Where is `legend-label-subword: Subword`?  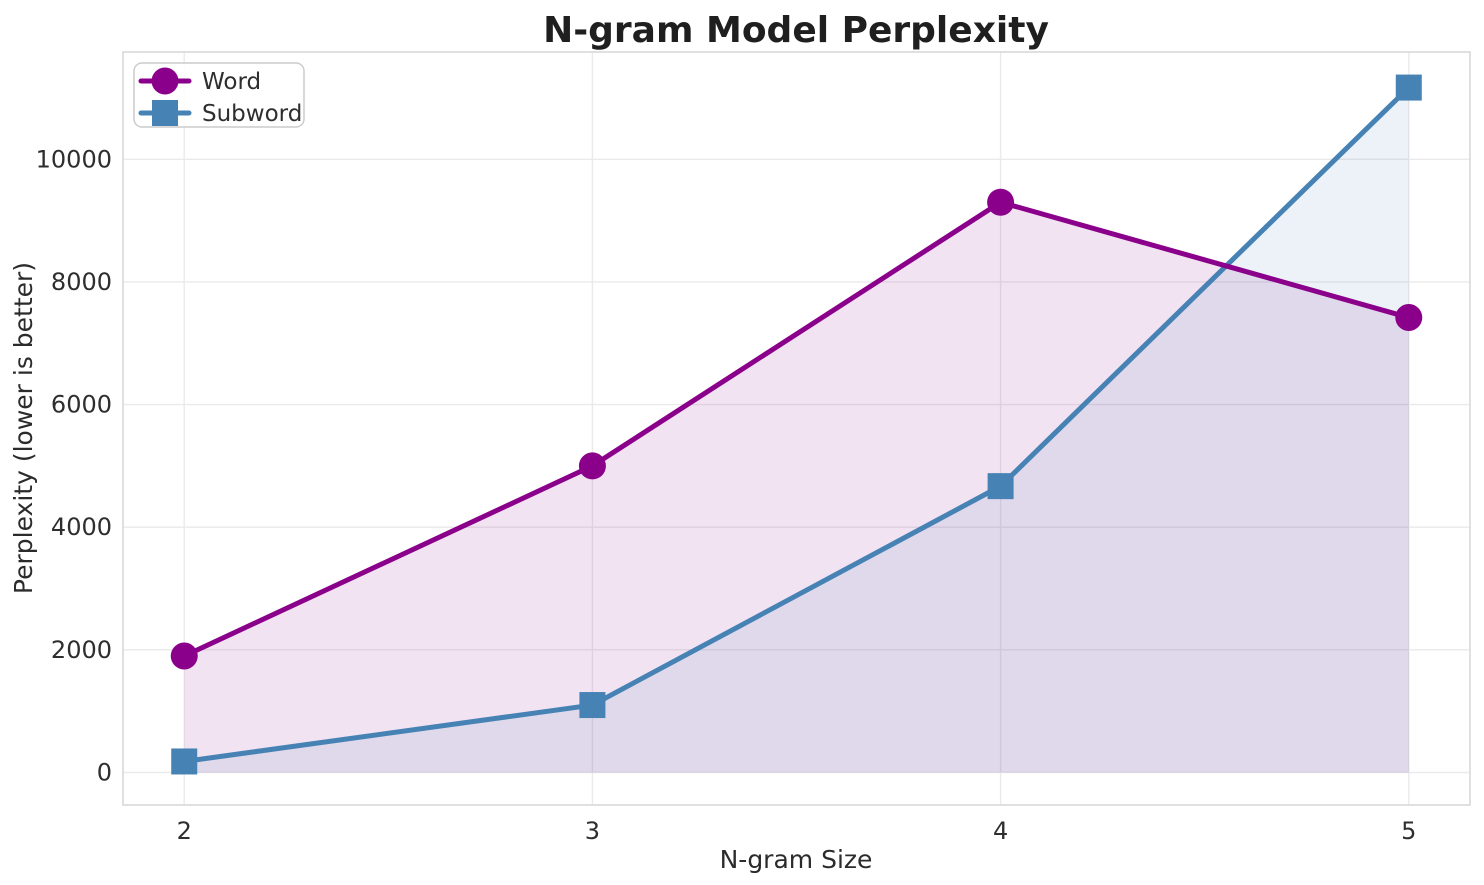 legend-label-subword: Subword is located at coordinates (252, 114).